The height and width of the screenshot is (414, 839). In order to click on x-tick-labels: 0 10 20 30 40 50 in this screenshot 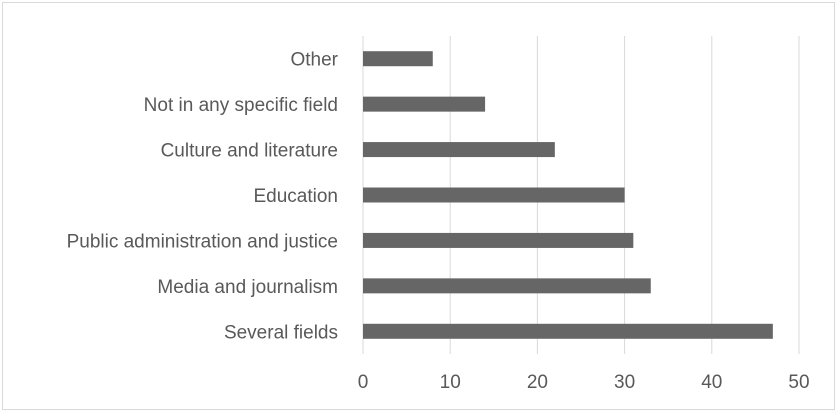, I will do `click(584, 382)`.